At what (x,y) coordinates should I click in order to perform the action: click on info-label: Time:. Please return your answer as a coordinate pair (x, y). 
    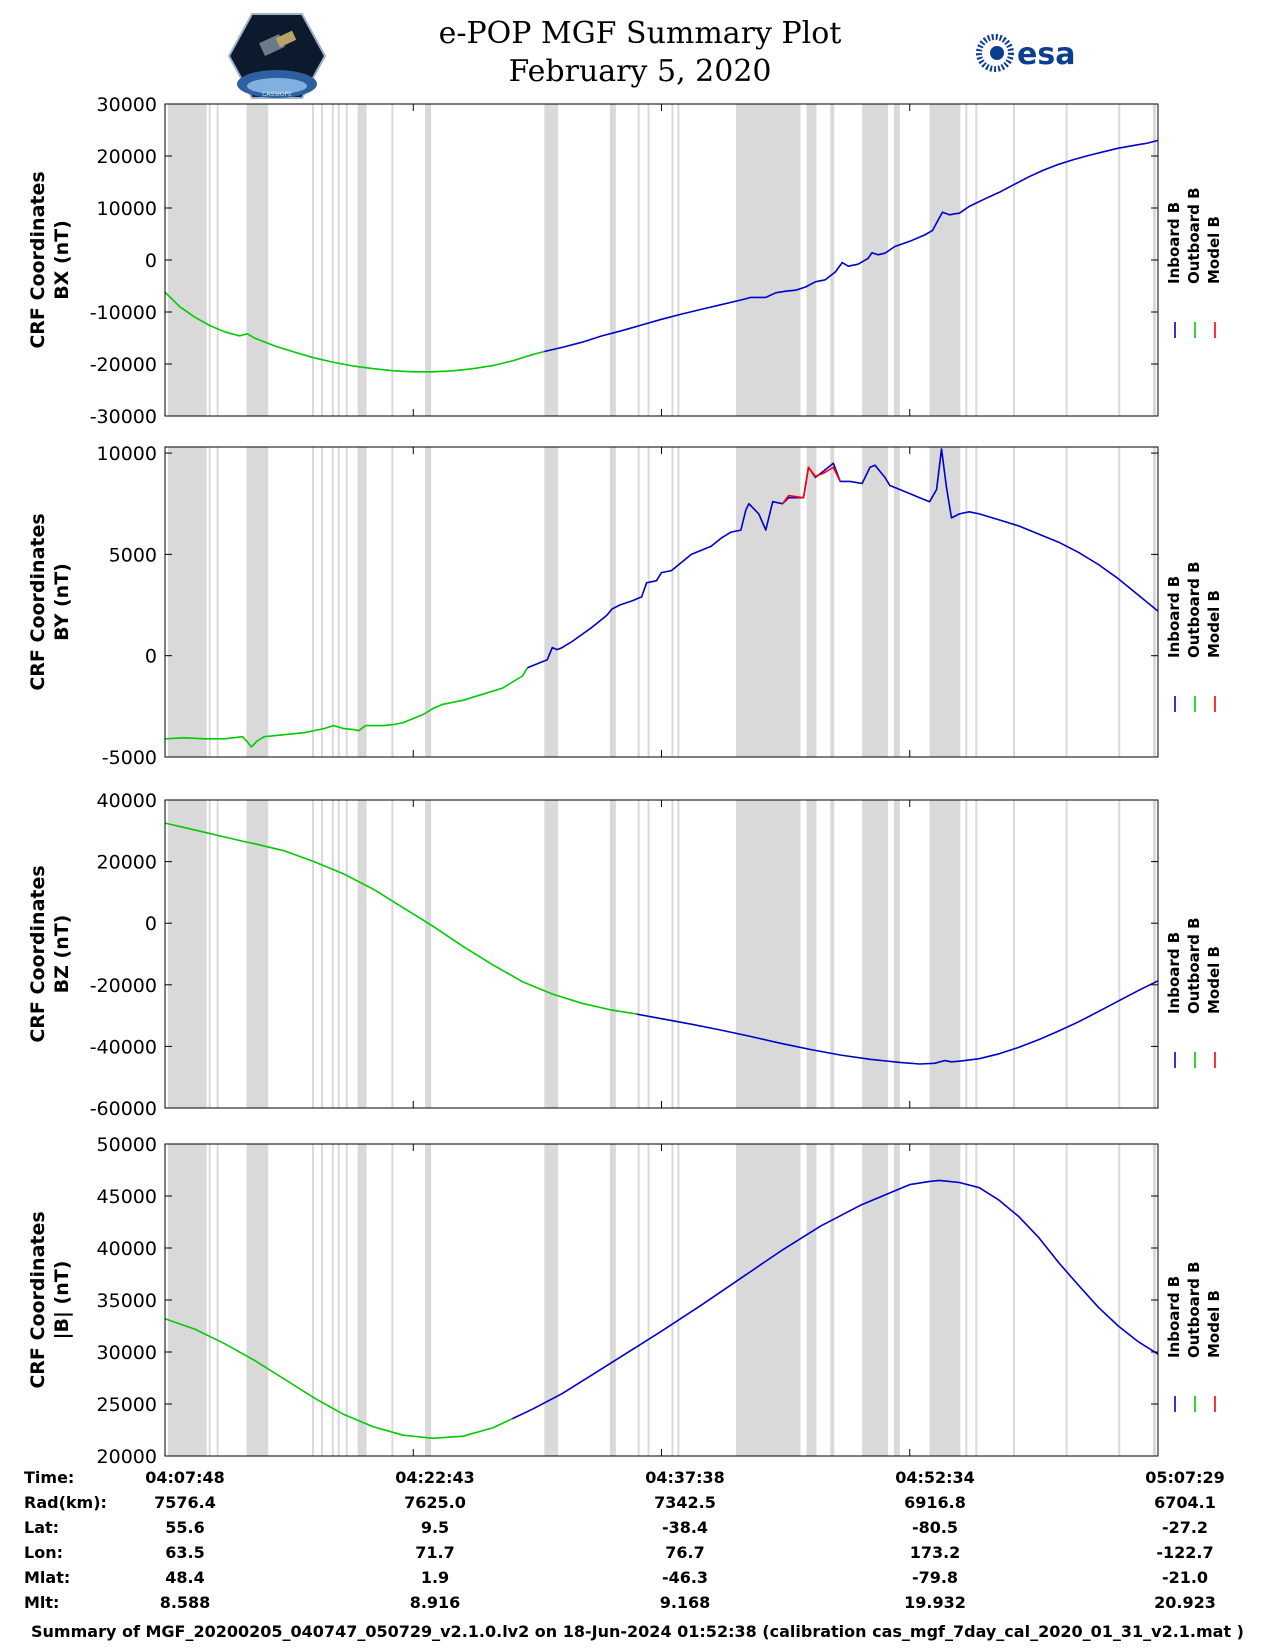
    Looking at the image, I should click on (49, 1477).